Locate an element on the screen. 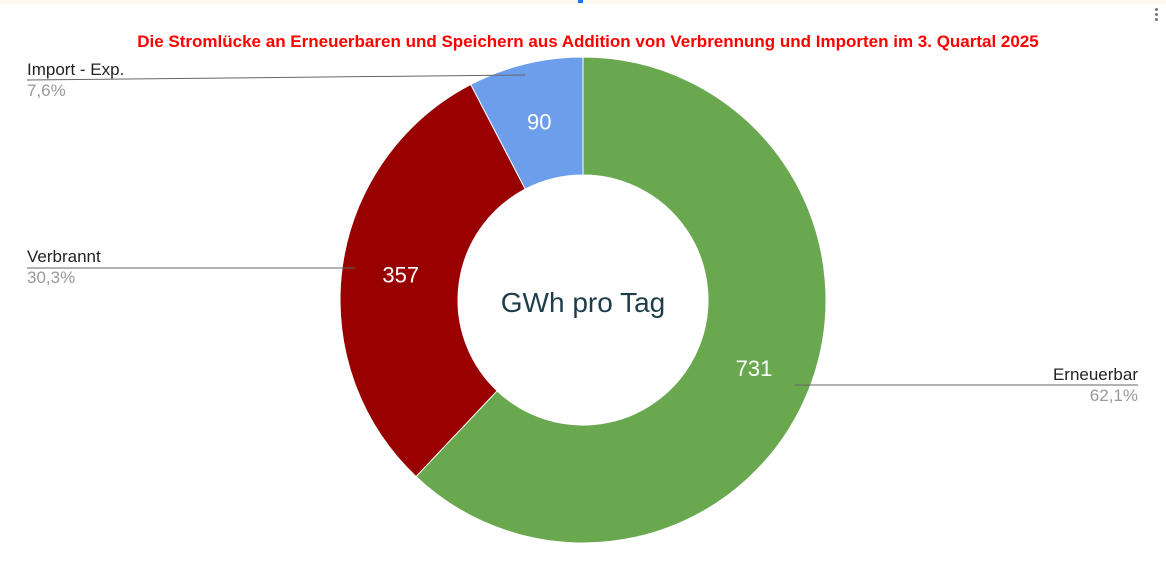 This screenshot has width=1166, height=561. percent-label: 7,6% is located at coordinates (46, 90).